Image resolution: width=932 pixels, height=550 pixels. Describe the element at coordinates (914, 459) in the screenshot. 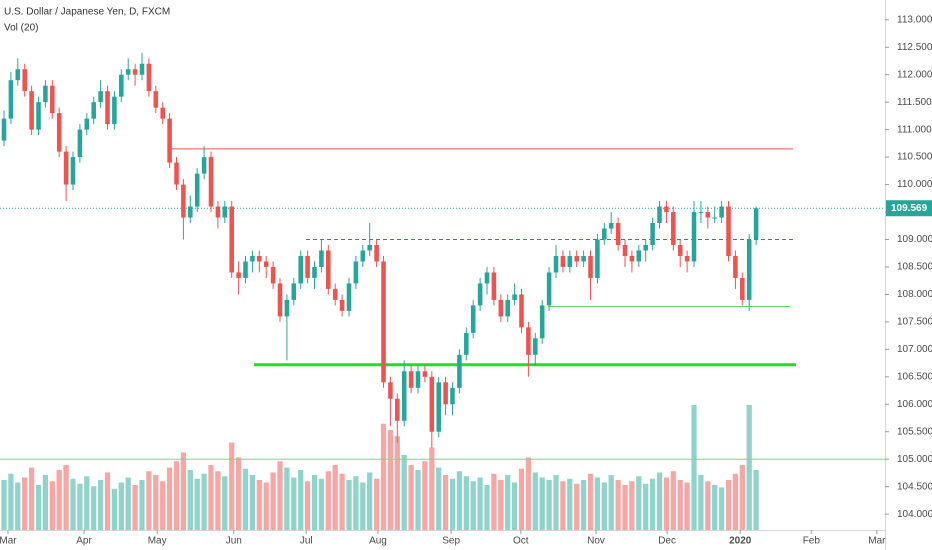

I see `y-tick-label: 105.000` at that location.